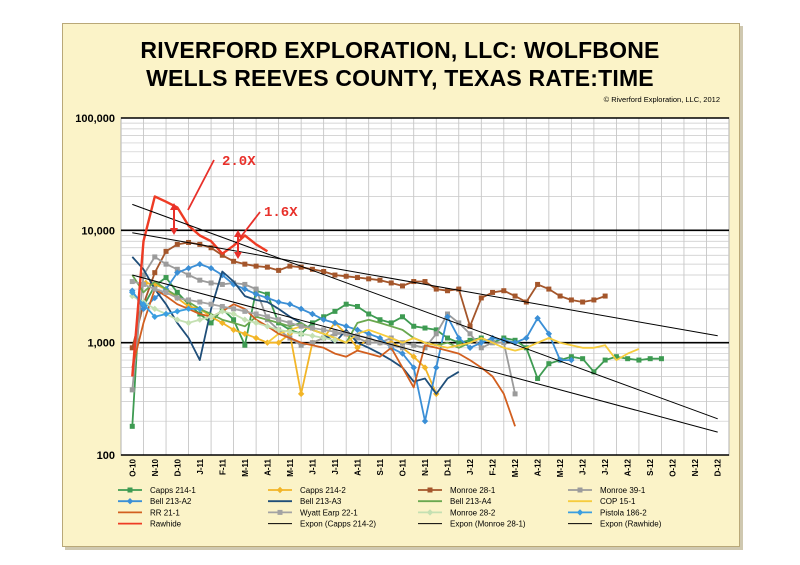 Image resolution: width=800 pixels, height=565 pixels. Describe the element at coordinates (583, 466) in the screenshot. I see `x-tick-label: J-12` at that location.